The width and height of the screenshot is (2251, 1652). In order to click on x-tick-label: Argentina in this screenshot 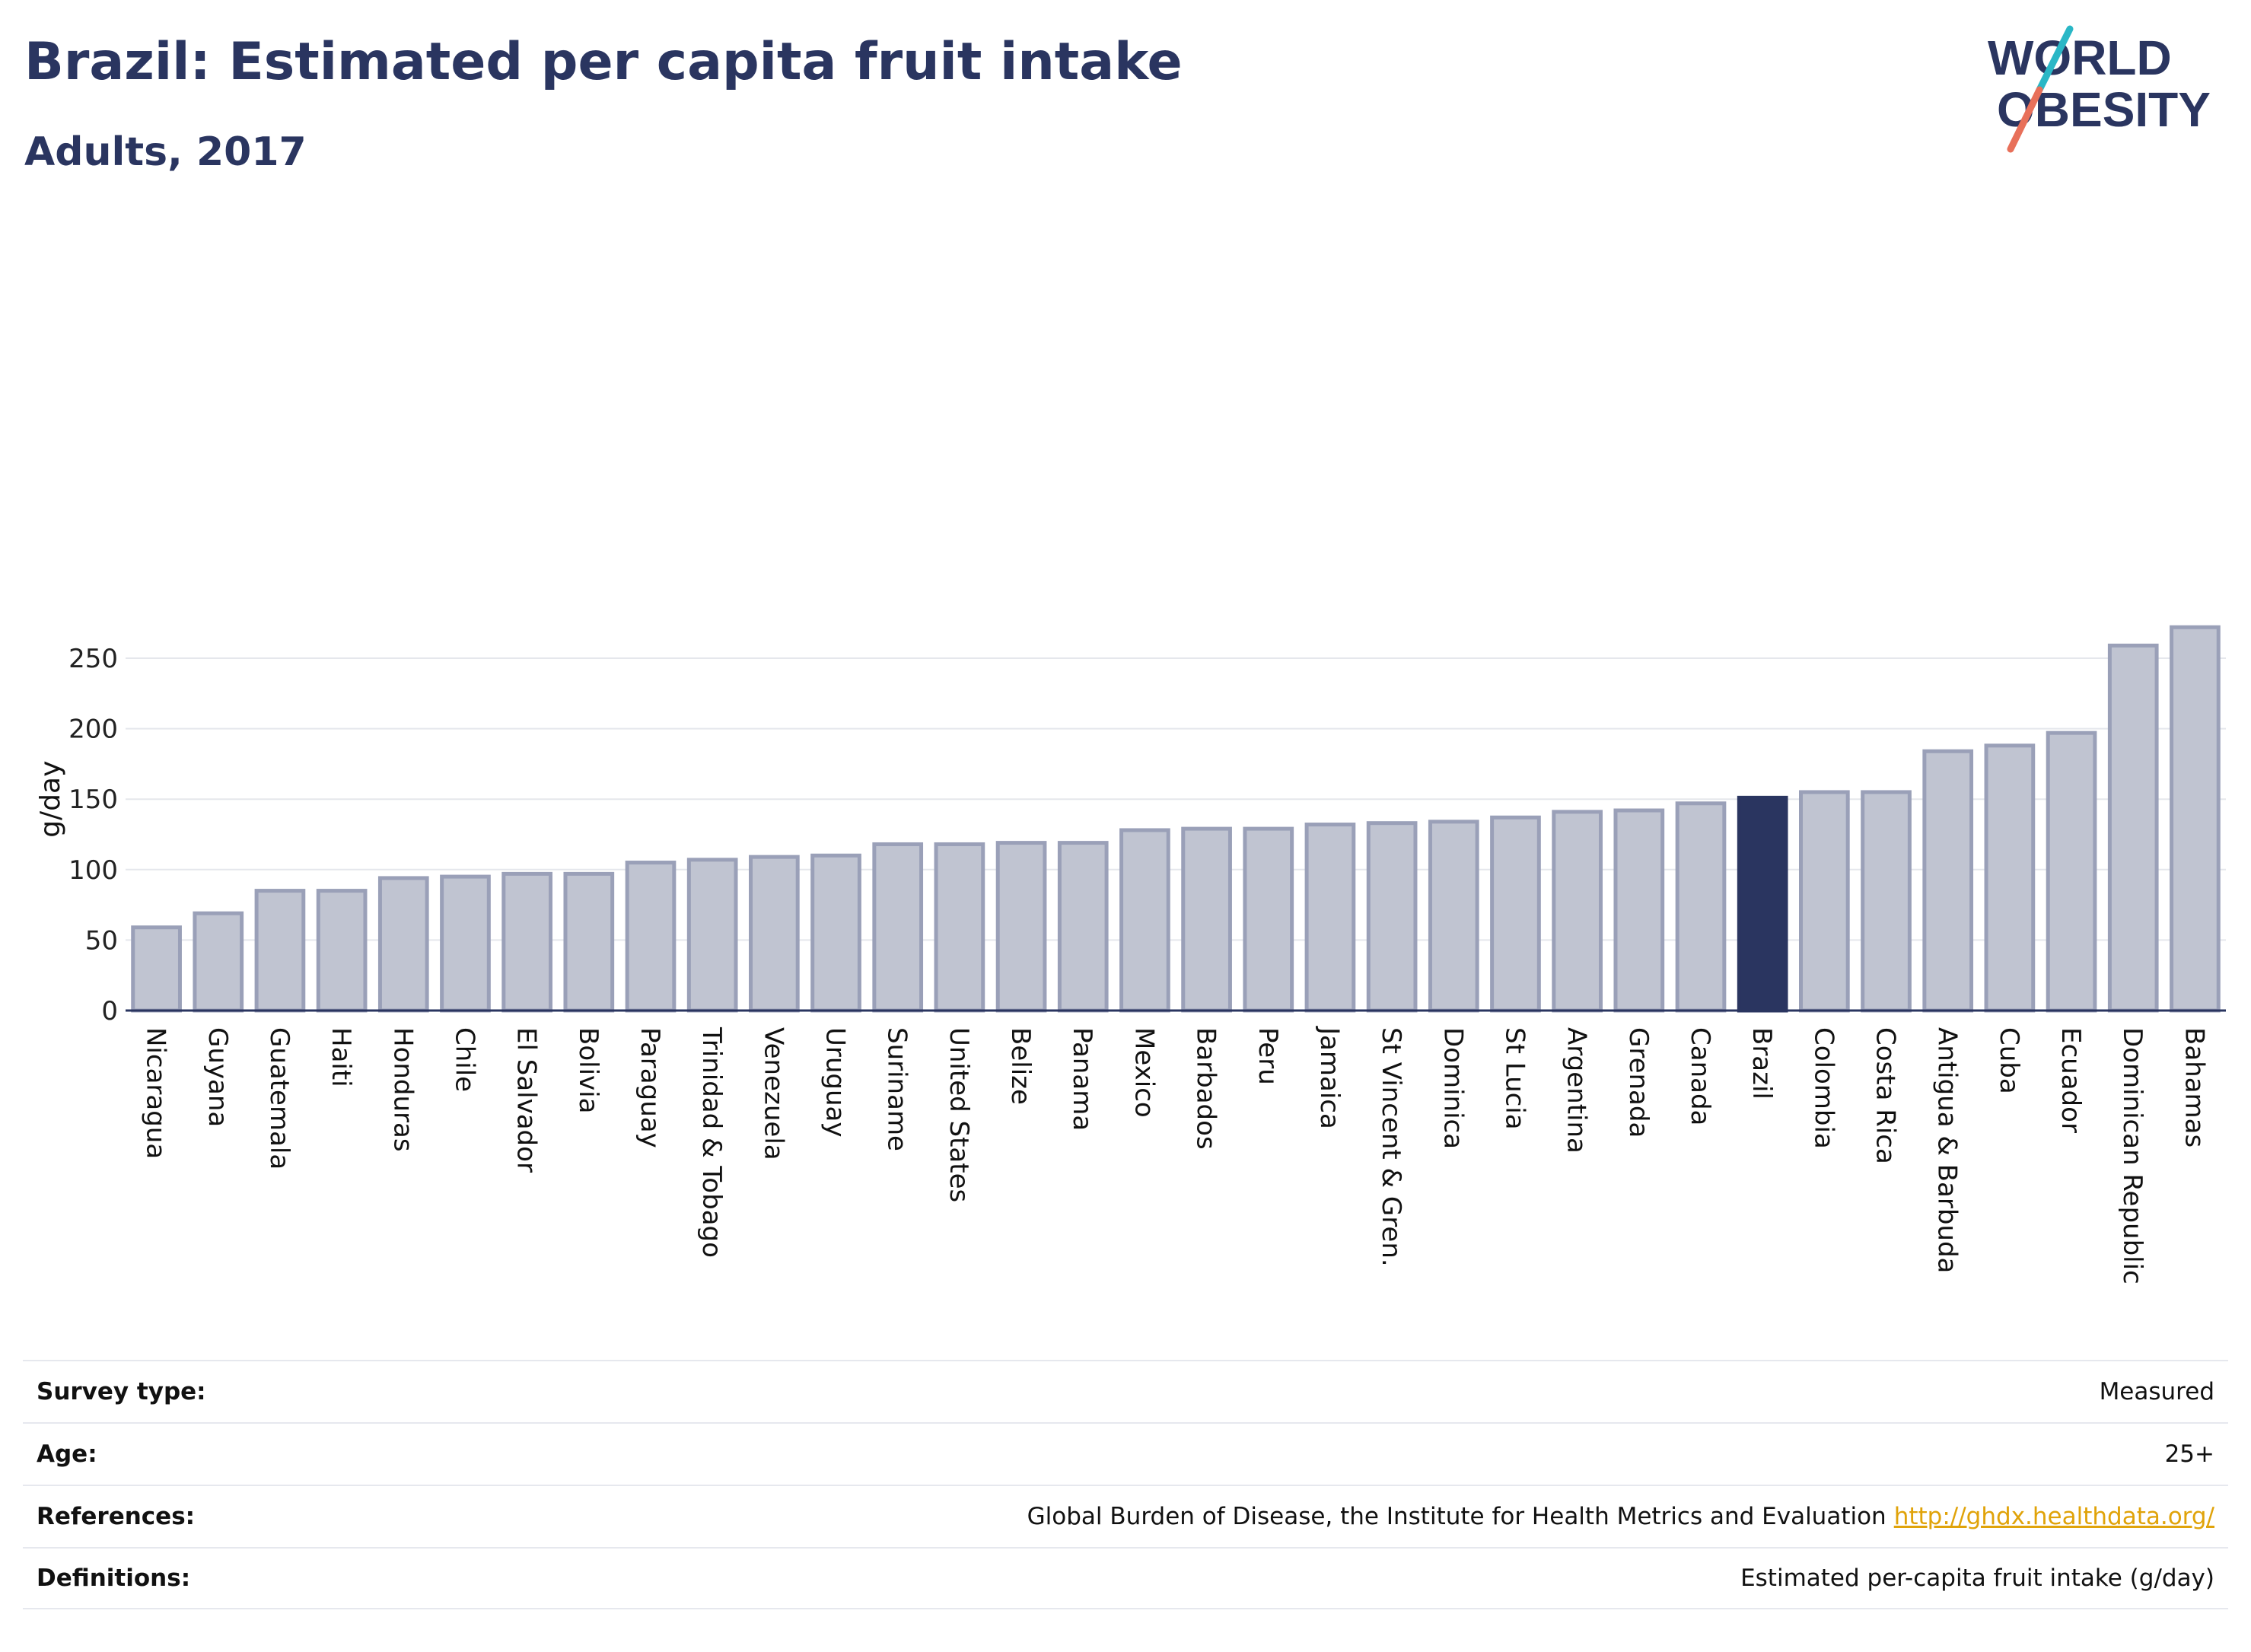, I will do `click(1577, 1090)`.